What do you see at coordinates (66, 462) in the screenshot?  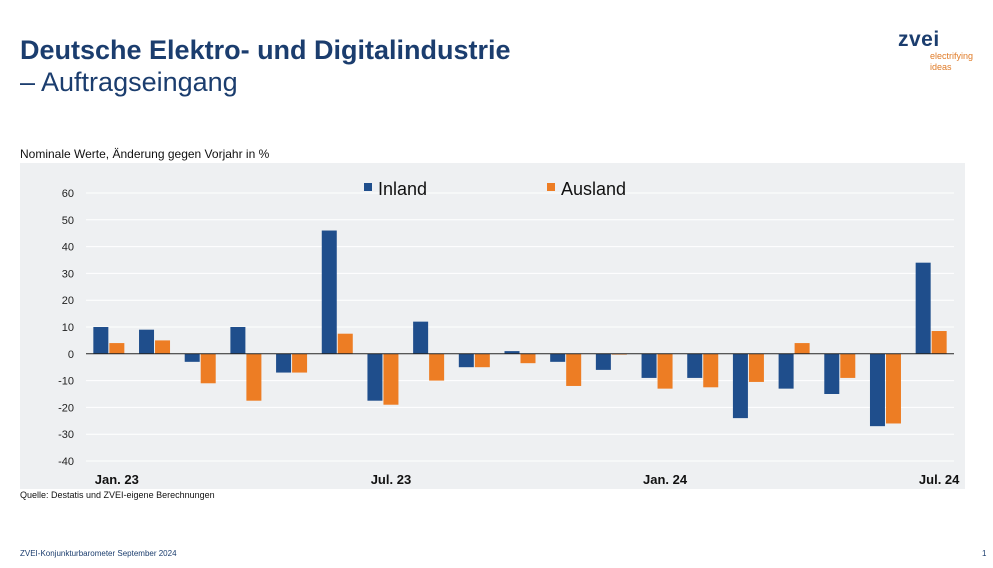 I see `y-tick-label: -40` at bounding box center [66, 462].